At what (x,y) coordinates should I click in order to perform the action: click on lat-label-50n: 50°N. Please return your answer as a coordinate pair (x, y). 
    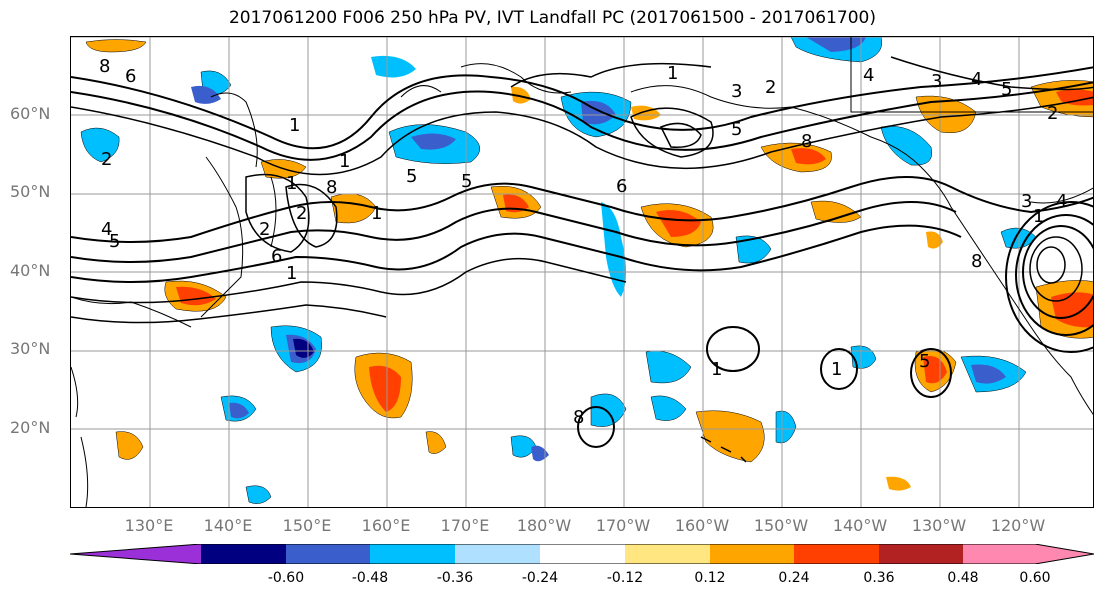
    Looking at the image, I should click on (30, 191).